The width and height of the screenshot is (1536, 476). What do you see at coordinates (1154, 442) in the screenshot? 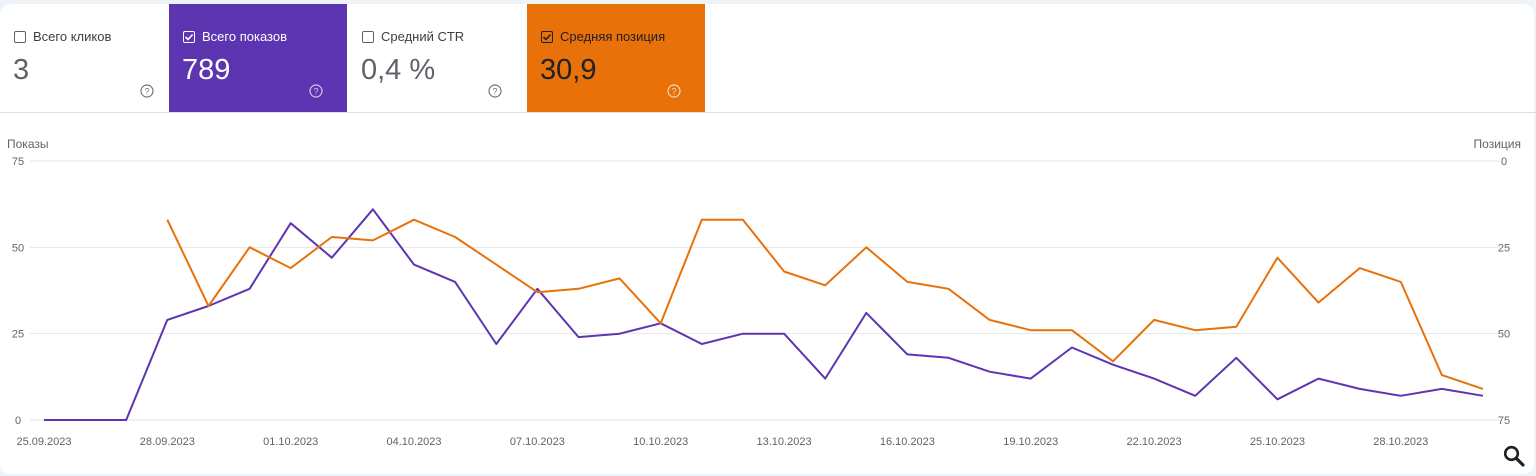
I see `x-tick-label: 22.10.2023` at bounding box center [1154, 442].